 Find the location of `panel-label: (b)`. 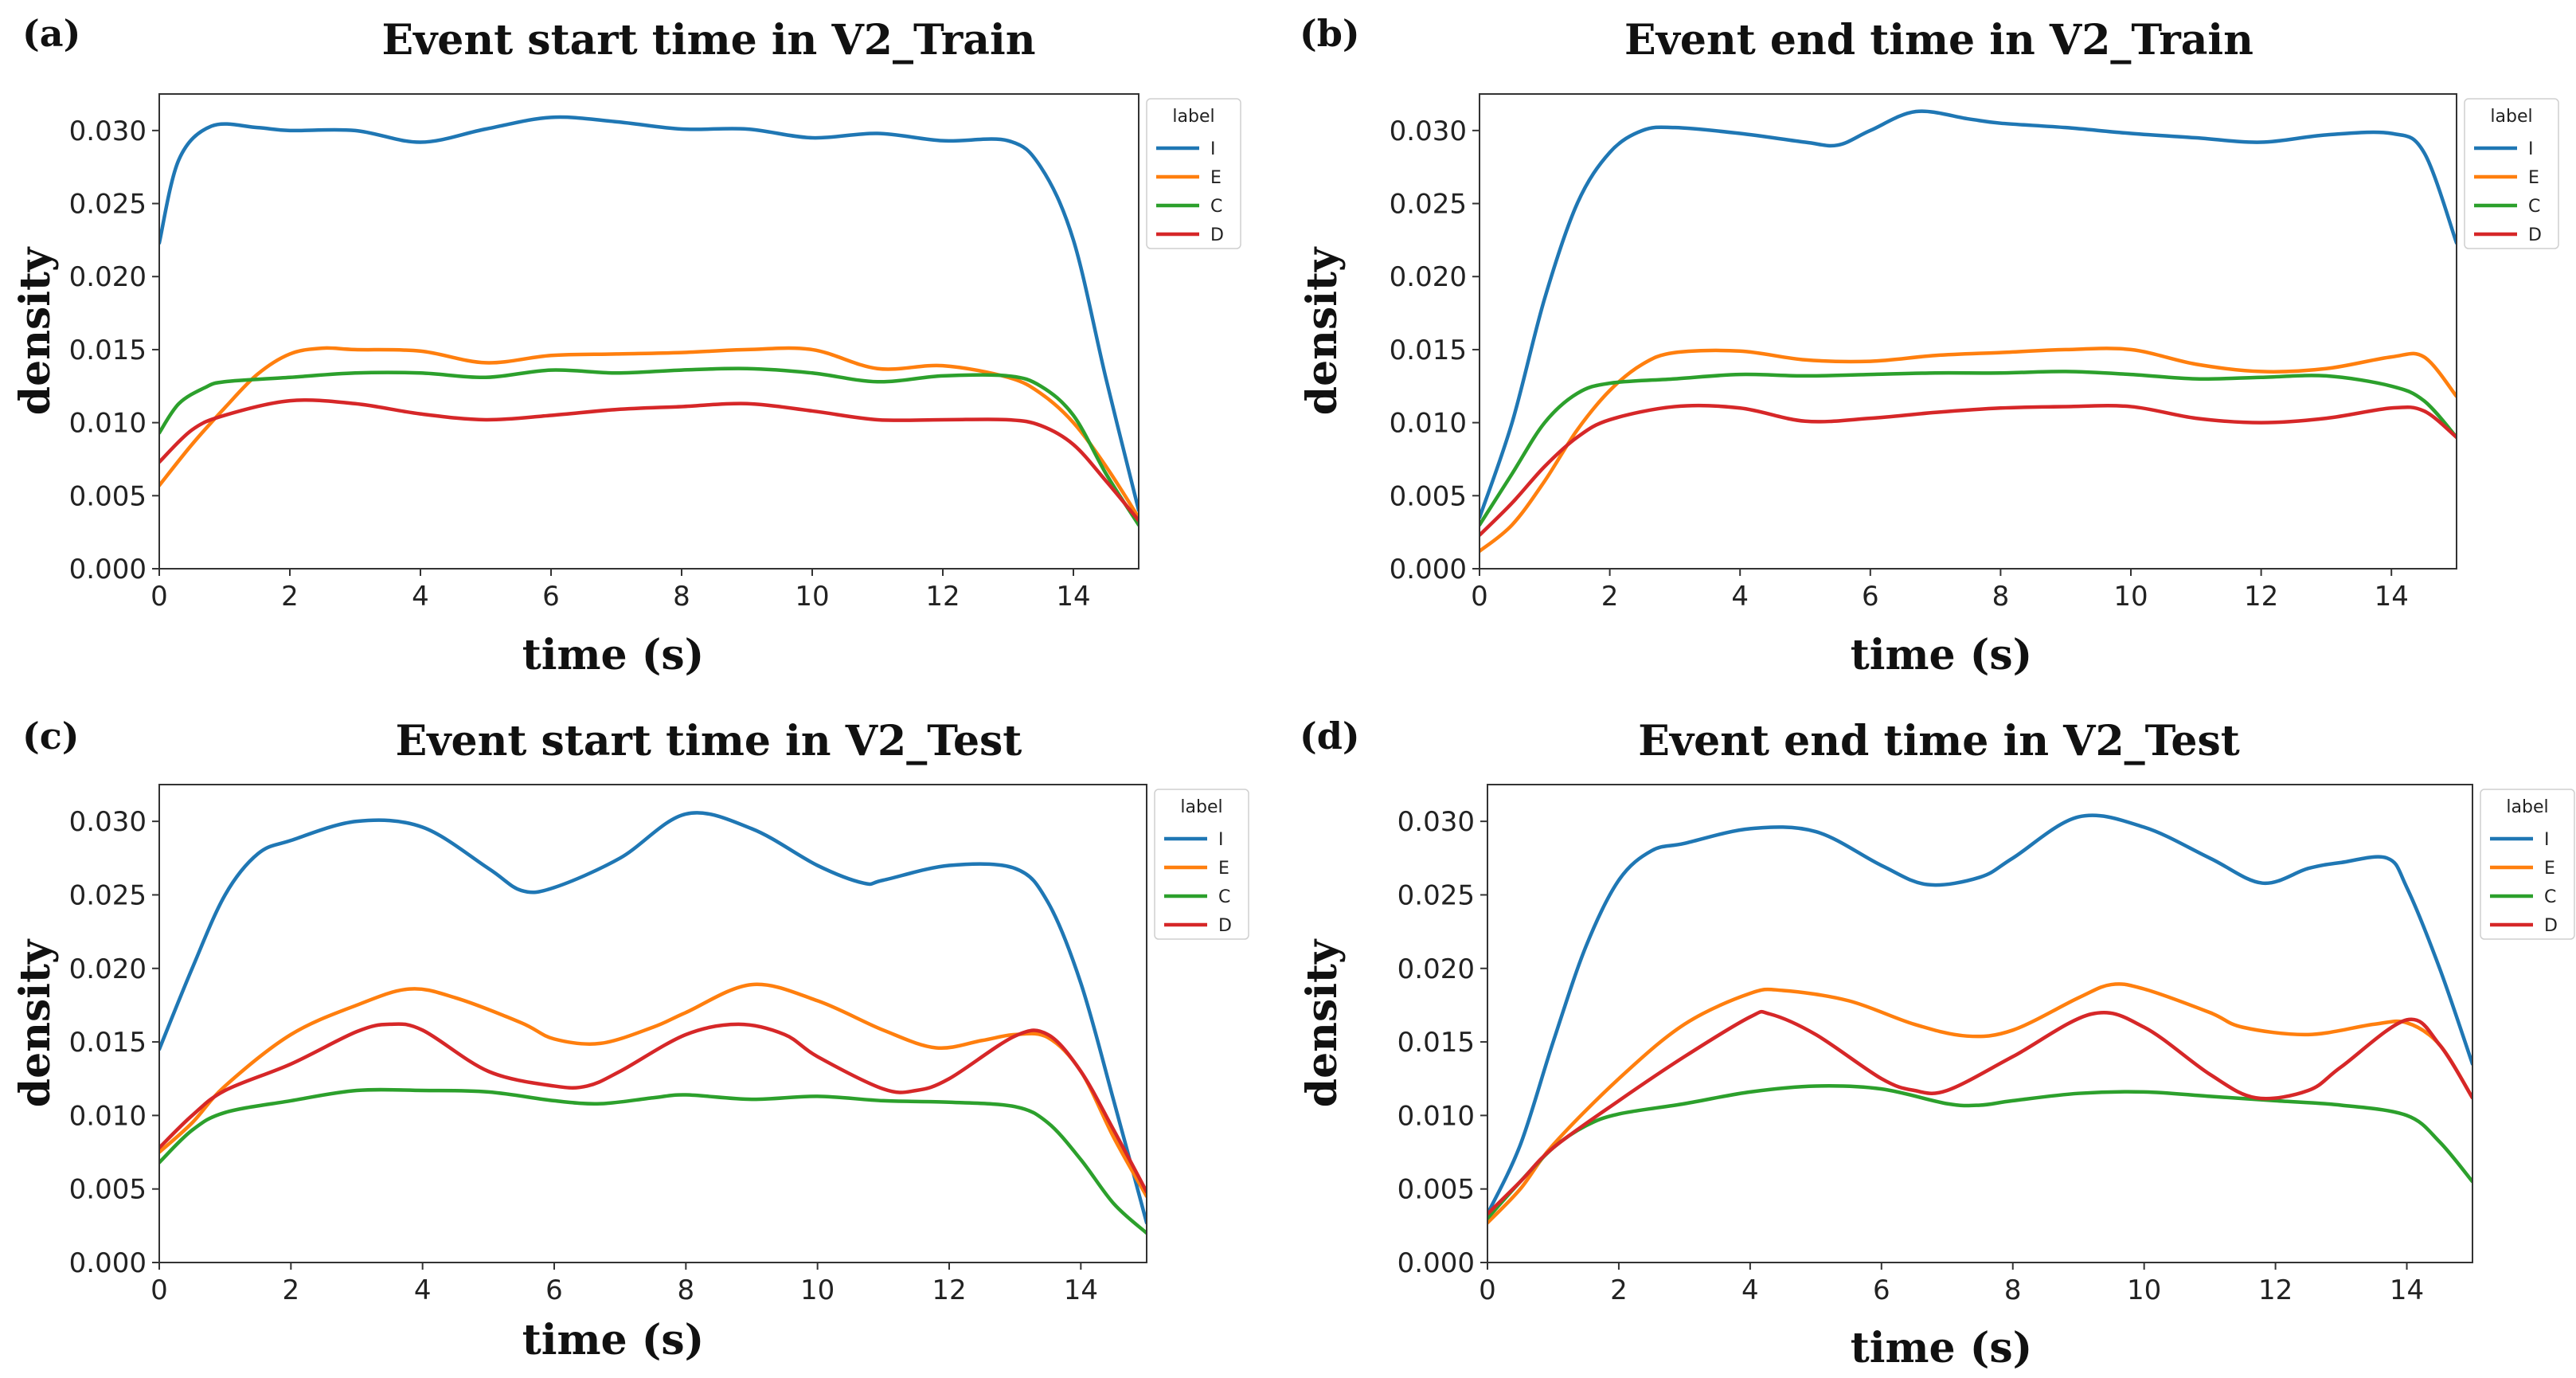

panel-label: (b) is located at coordinates (1330, 33).